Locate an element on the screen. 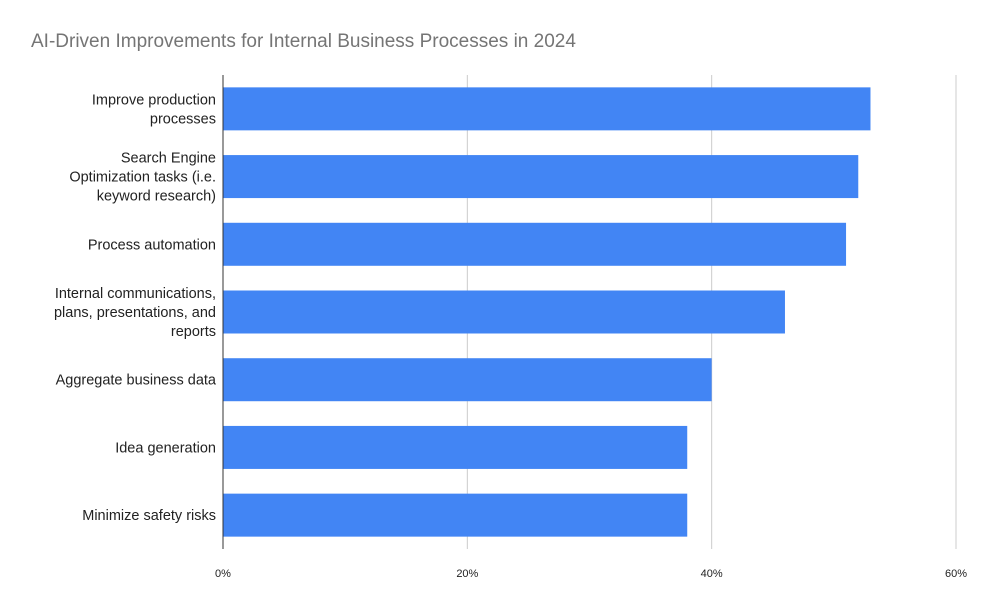 The width and height of the screenshot is (986, 610). tick-label: 40% is located at coordinates (712, 574).